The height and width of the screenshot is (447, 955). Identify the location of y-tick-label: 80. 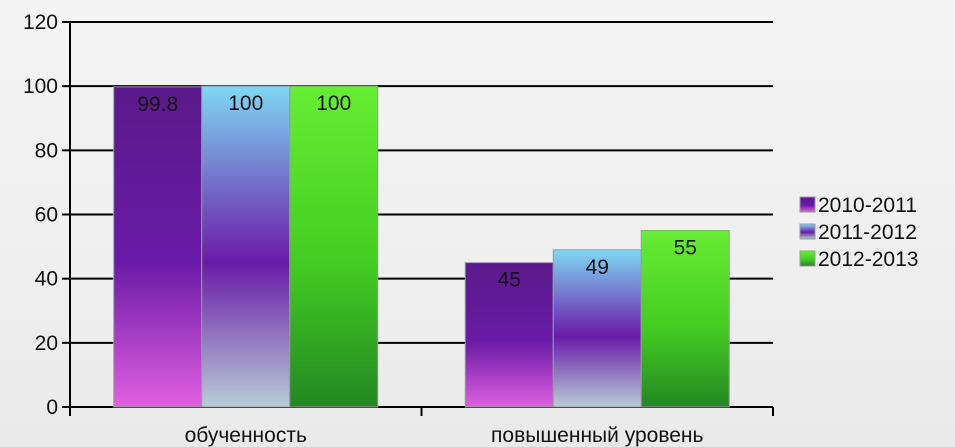
(46, 150).